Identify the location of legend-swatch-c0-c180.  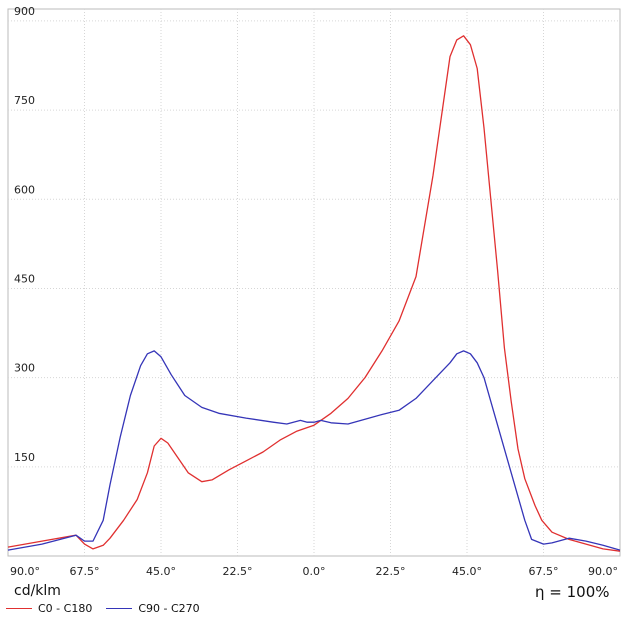
(19, 608).